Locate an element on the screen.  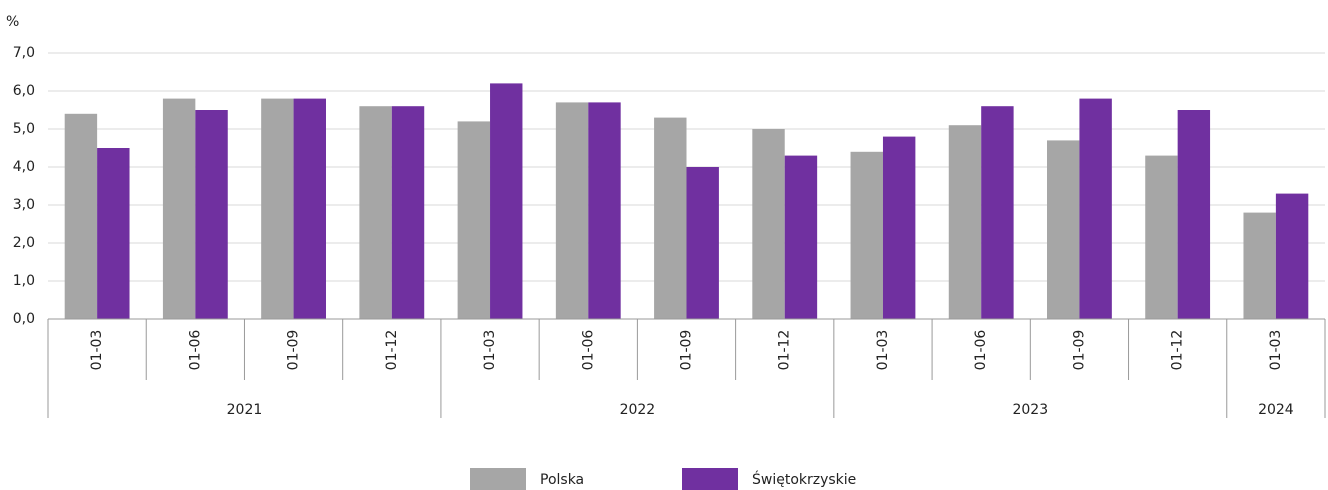
y-tick-label: 3,0 is located at coordinates (24, 205).